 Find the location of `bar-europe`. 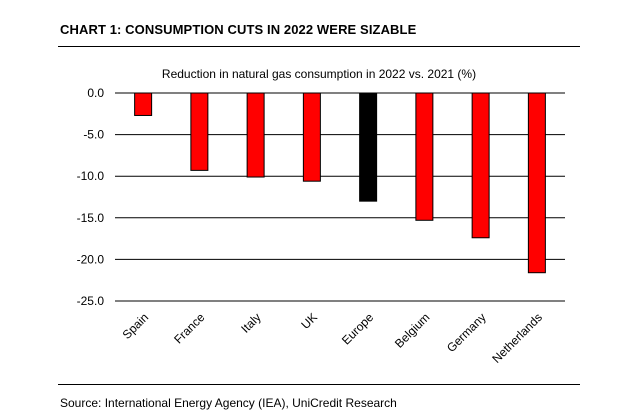

bar-europe is located at coordinates (368, 147).